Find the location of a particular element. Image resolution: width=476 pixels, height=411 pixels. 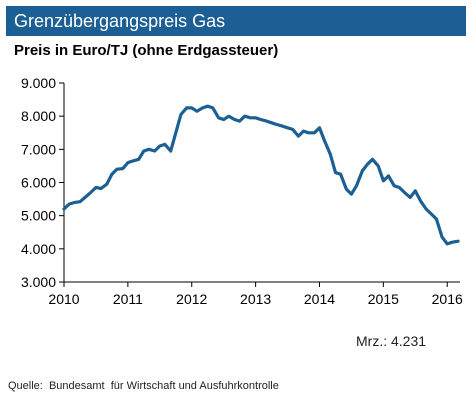

x-tick-label: 2014 is located at coordinates (319, 299).